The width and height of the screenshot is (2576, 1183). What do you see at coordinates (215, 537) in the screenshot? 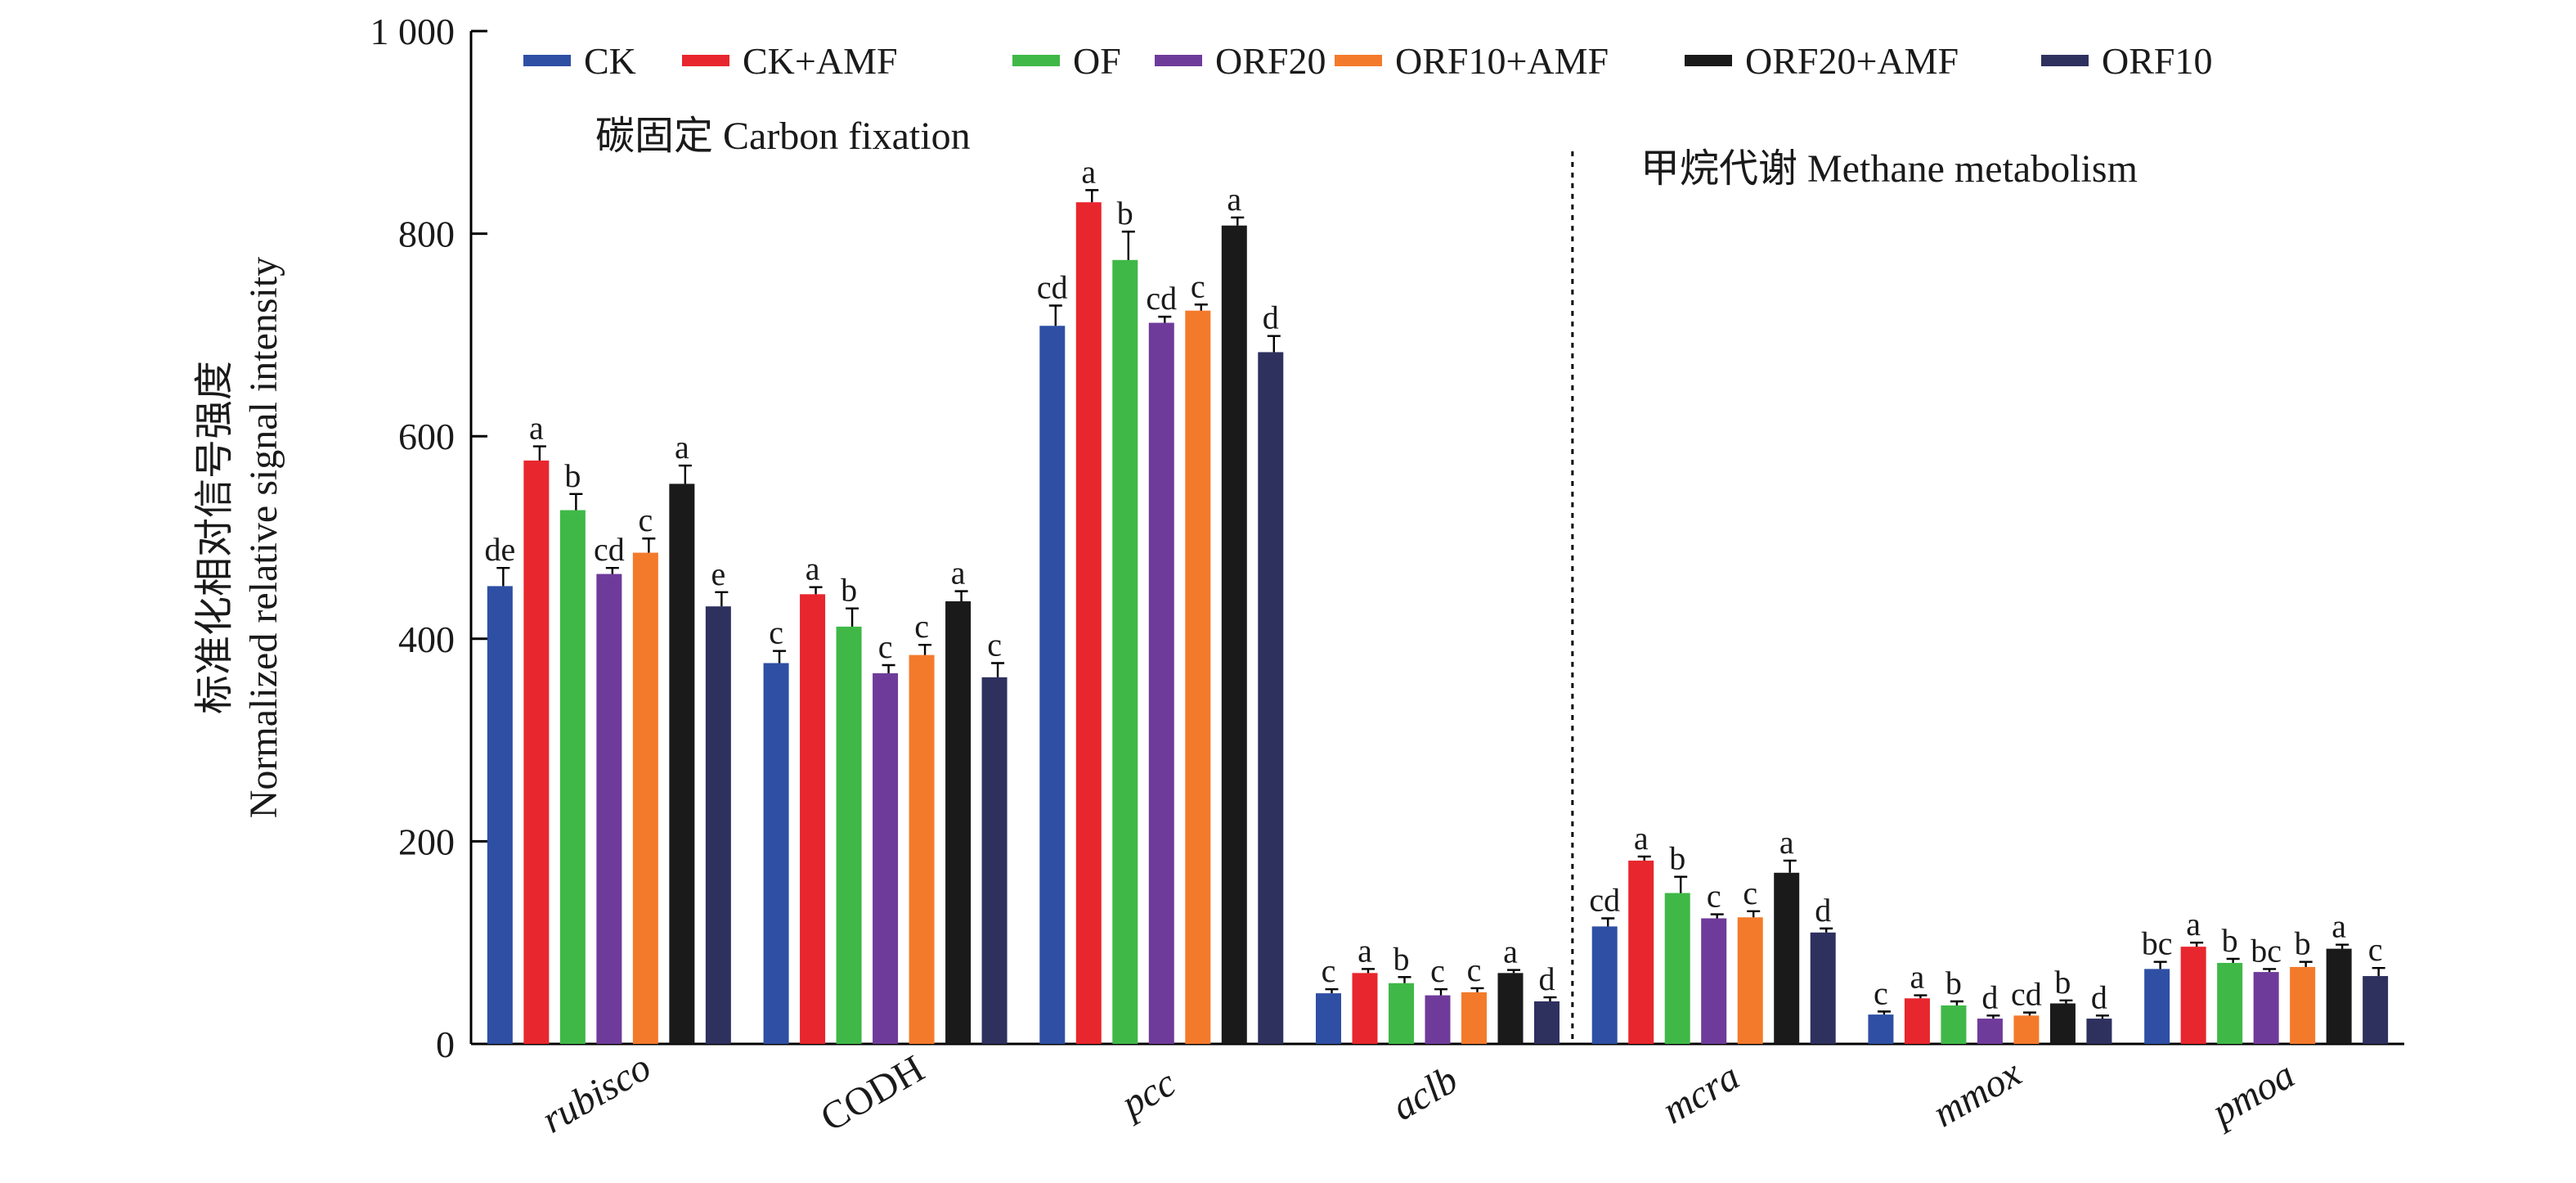
I see `y-axis-title-line: 标准化相对信号强度` at bounding box center [215, 537].